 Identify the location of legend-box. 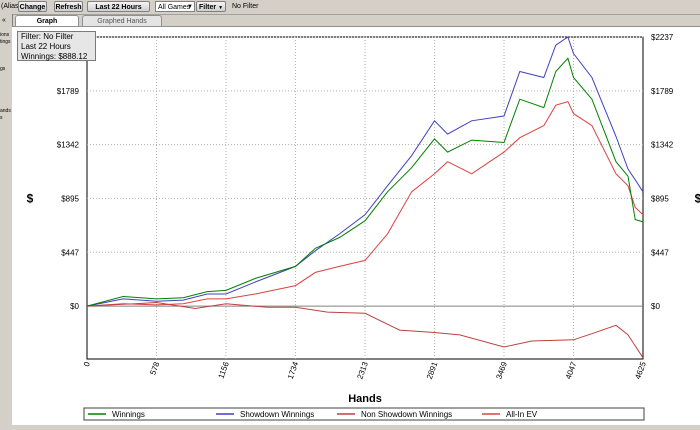
(364, 414).